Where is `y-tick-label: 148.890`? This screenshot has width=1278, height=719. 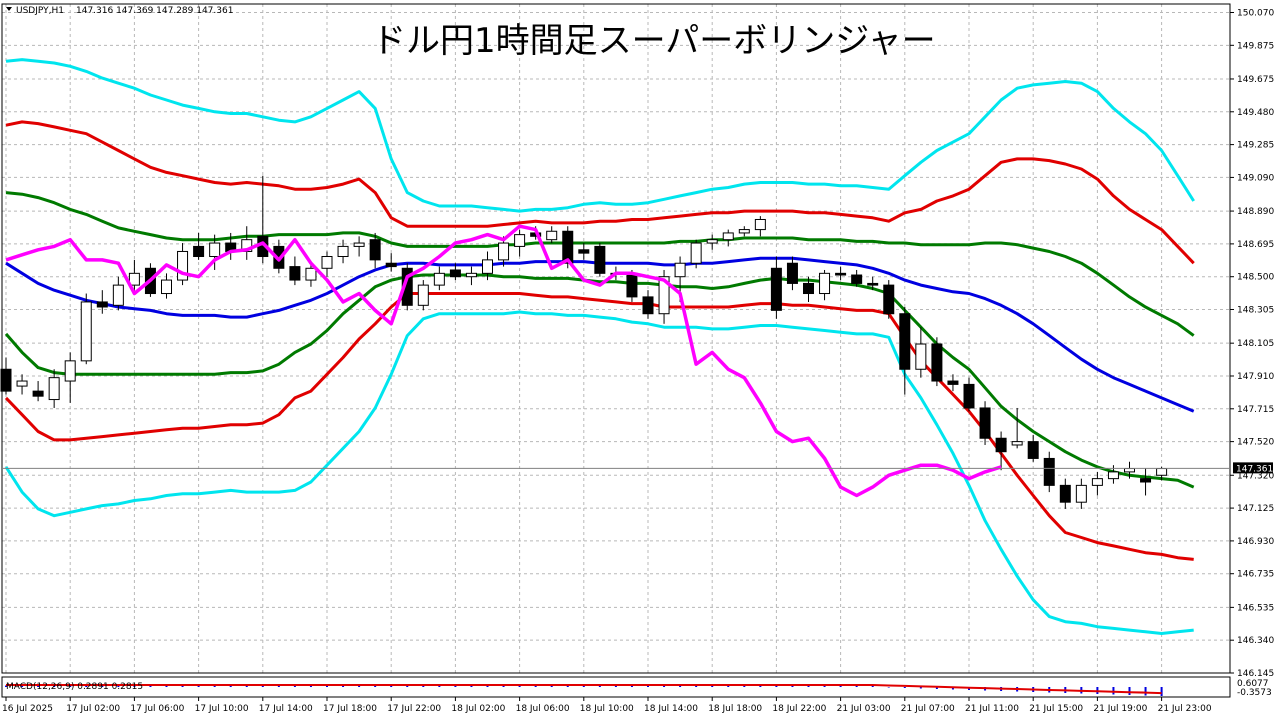
y-tick-label: 148.890 is located at coordinates (1255, 212).